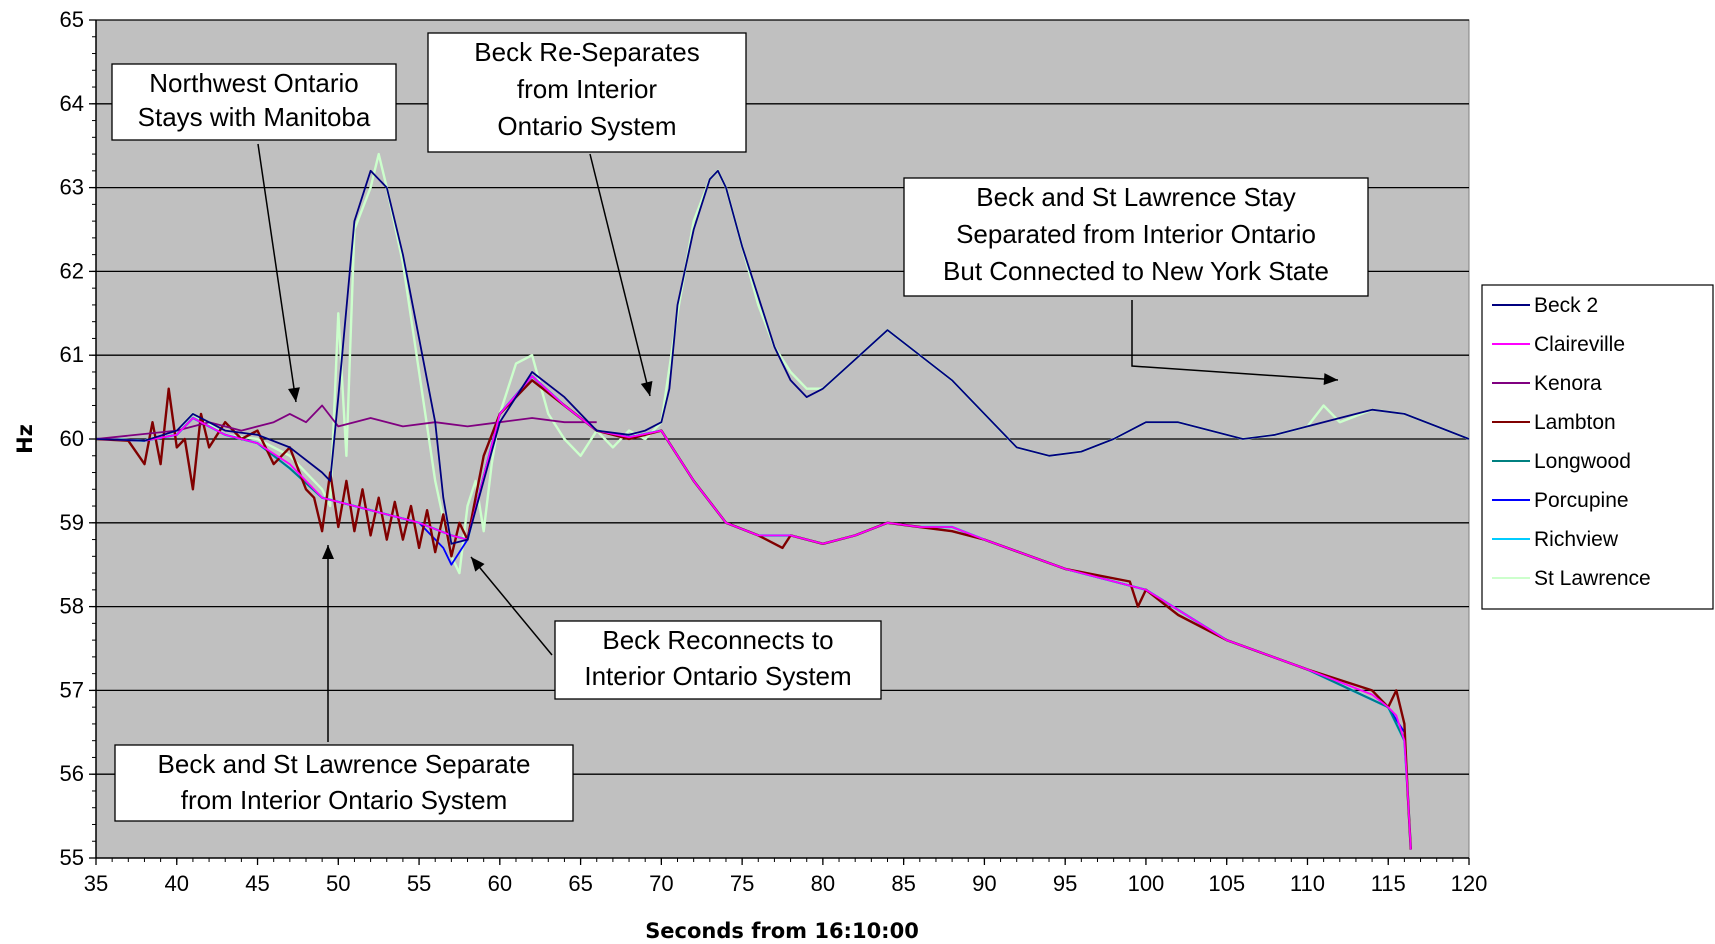 Image resolution: width=1715 pixels, height=944 pixels. Describe the element at coordinates (580, 883) in the screenshot. I see `x-tick-label: 65` at that location.